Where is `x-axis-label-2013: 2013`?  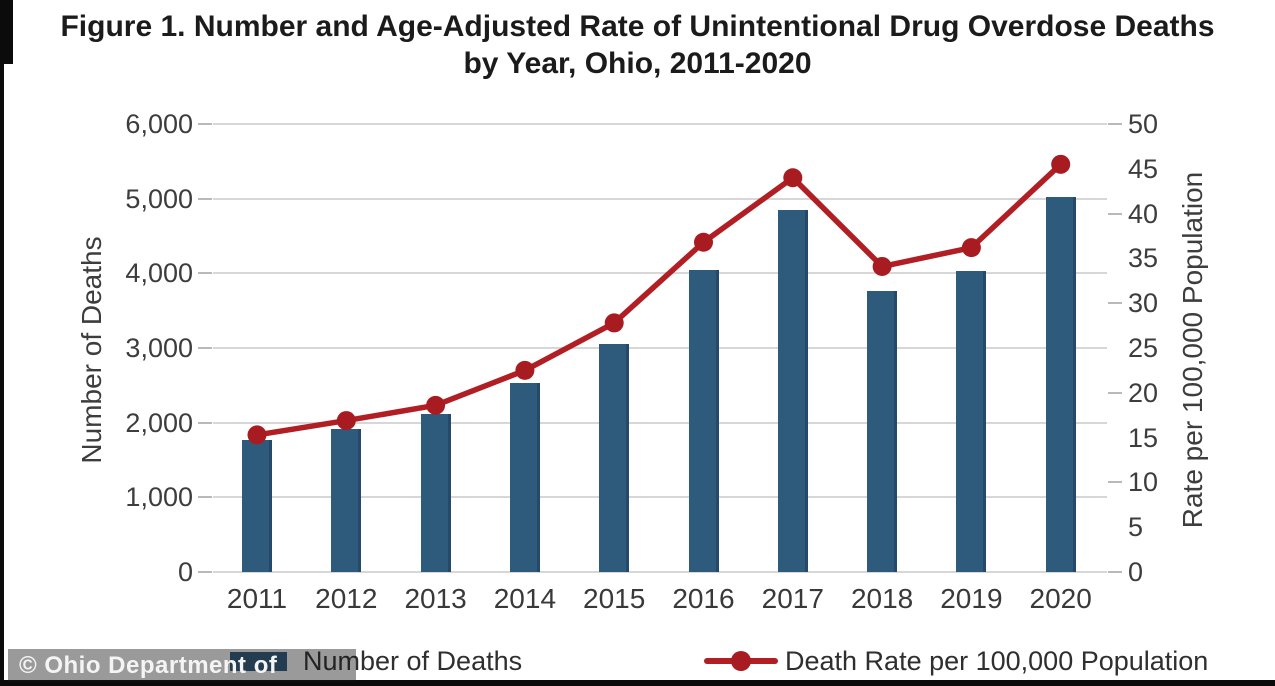
x-axis-label-2013: 2013 is located at coordinates (435, 598).